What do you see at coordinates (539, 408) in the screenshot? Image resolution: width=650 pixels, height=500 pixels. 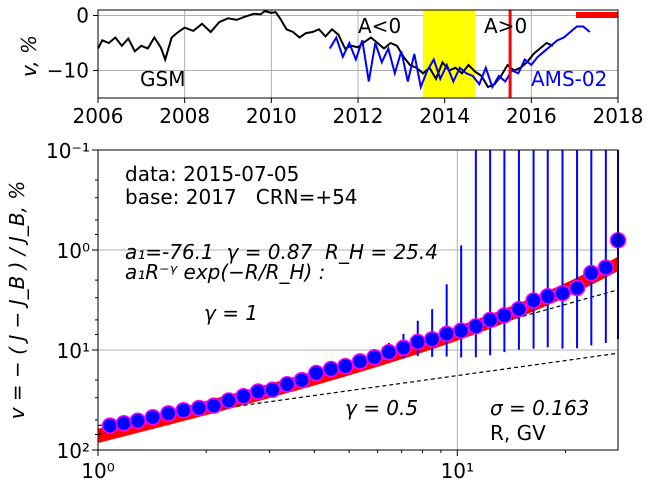 I see `sigma-label: σ = 0.163` at bounding box center [539, 408].